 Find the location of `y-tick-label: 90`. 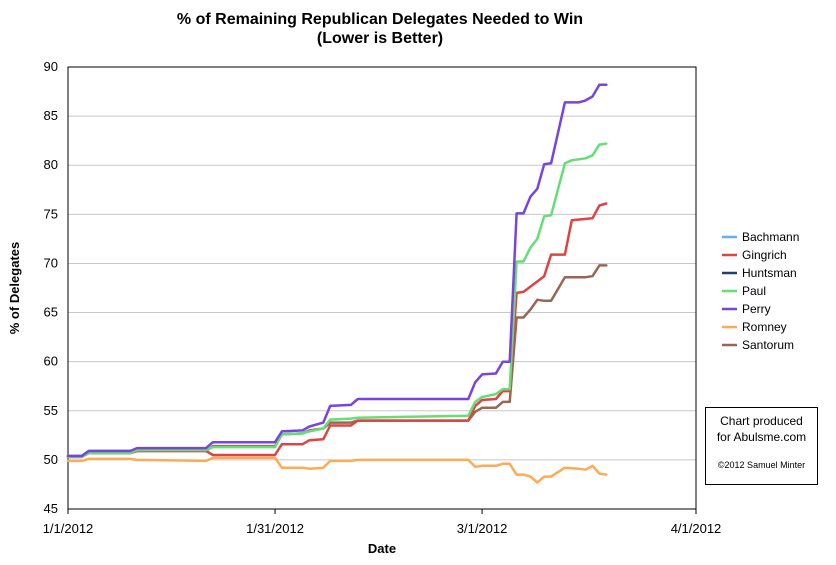

y-tick-label: 90 is located at coordinates (51, 66).